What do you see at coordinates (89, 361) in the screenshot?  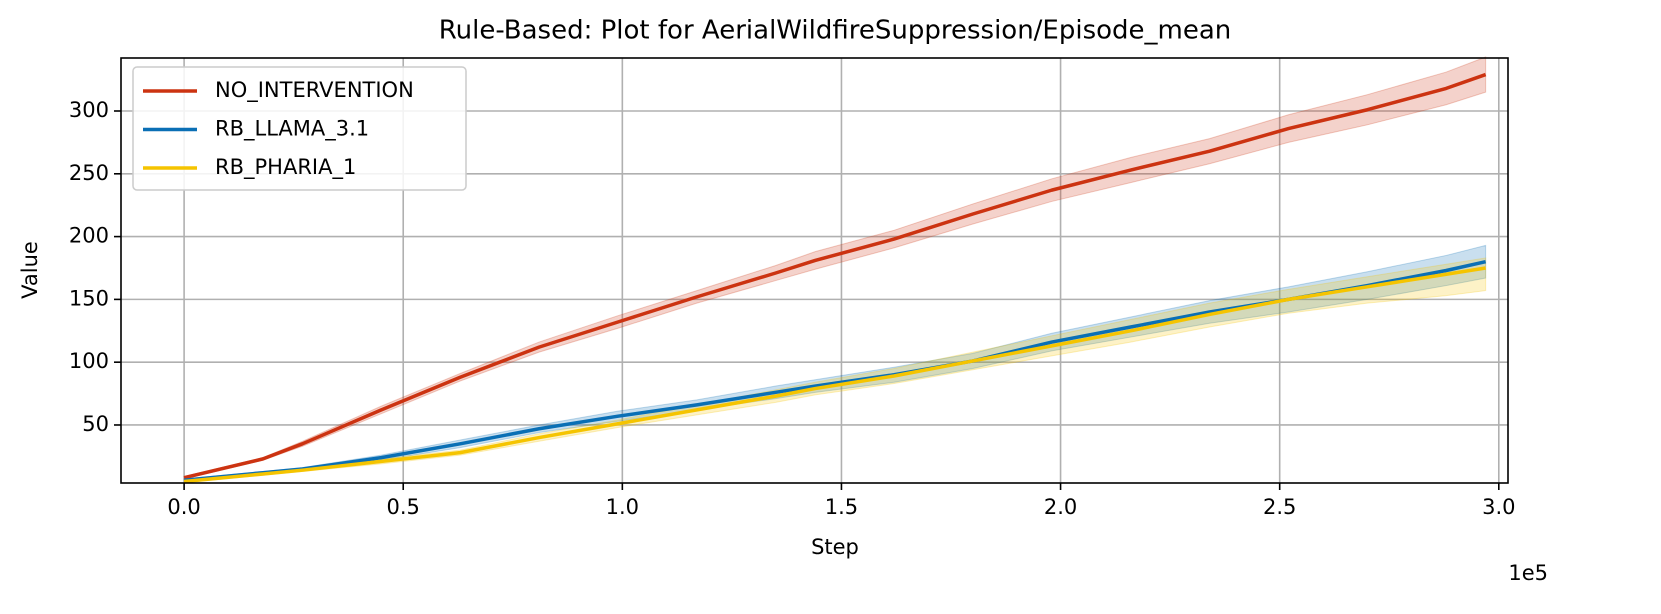 I see `y-tick-label: 100` at bounding box center [89, 361].